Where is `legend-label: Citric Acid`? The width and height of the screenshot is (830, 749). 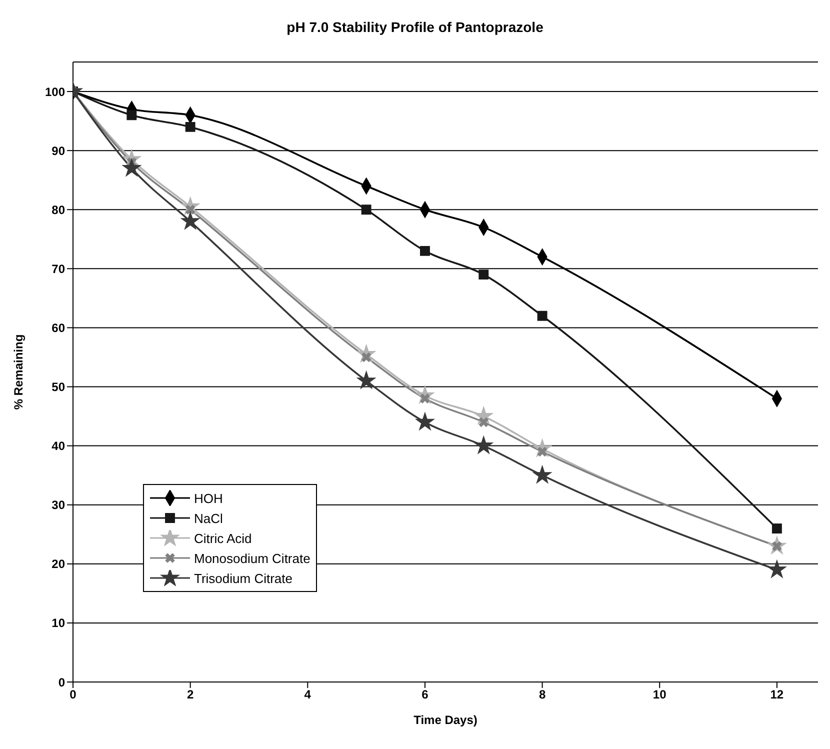
legend-label: Citric Acid is located at coordinates (223, 538).